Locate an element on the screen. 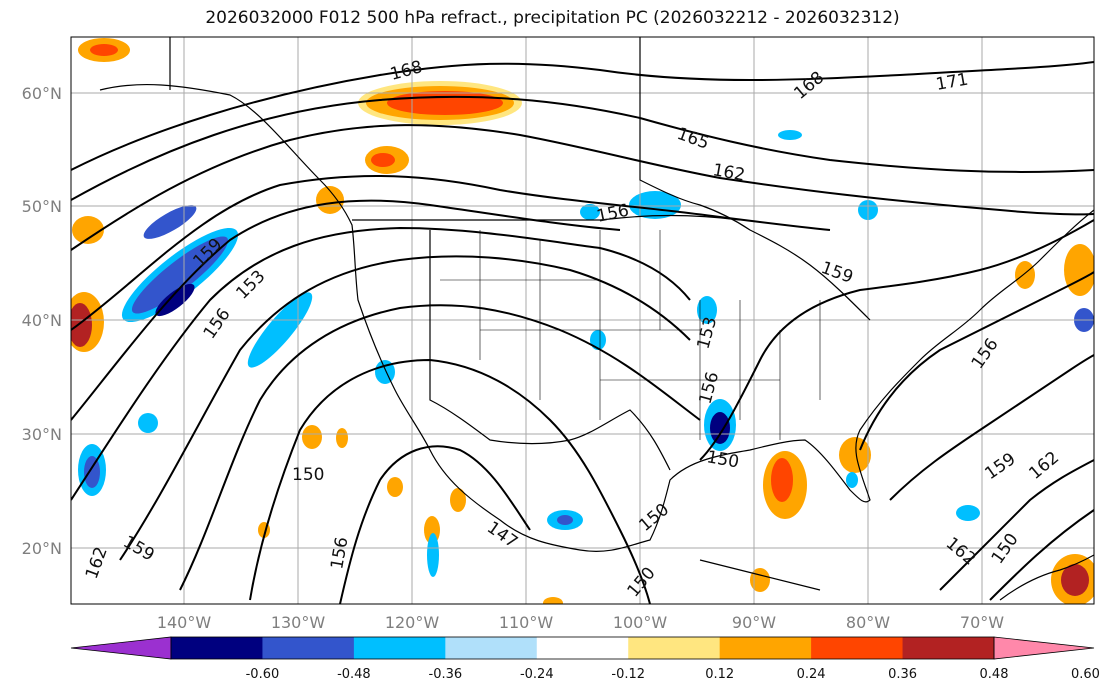  latitude-labels: 60°N 50°N 40°N 30°N 20°N is located at coordinates (42, 321).